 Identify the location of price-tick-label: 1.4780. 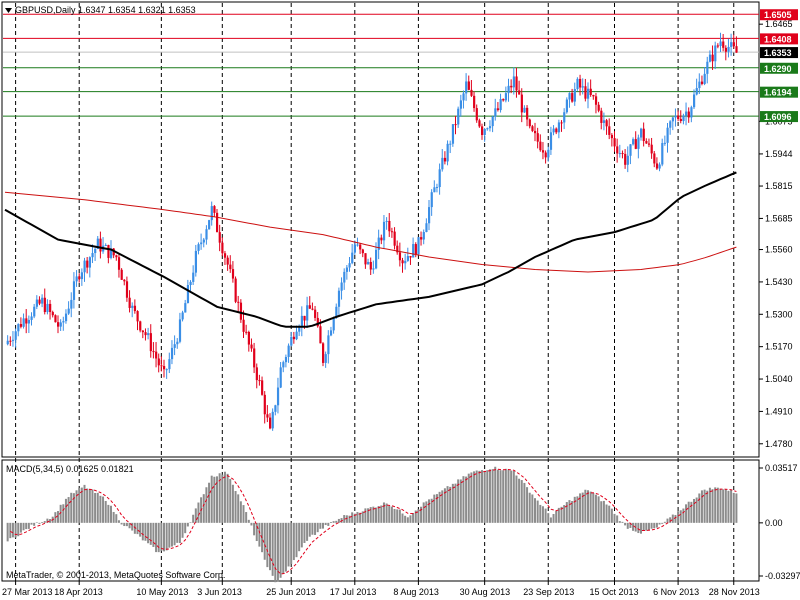
(779, 444).